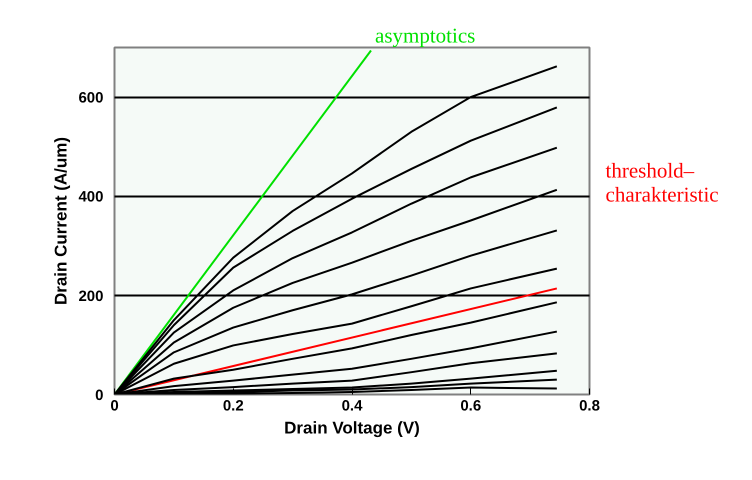 This screenshot has height=480, width=752. Describe the element at coordinates (91, 197) in the screenshot. I see `y-tick-label: 400` at that location.